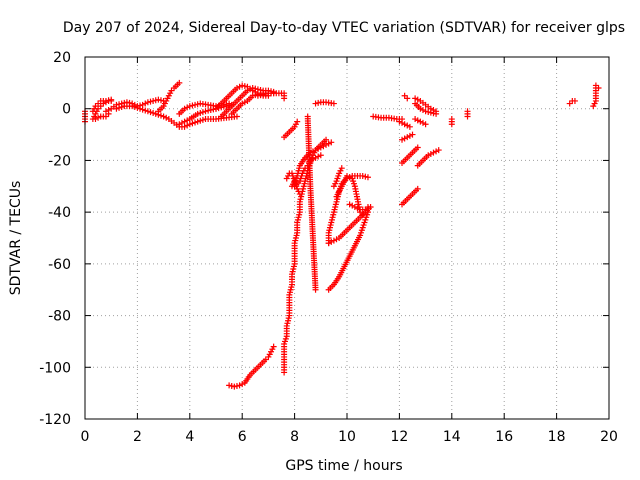  What do you see at coordinates (189, 437) in the screenshot?
I see `x-tick-label: 4` at bounding box center [189, 437].